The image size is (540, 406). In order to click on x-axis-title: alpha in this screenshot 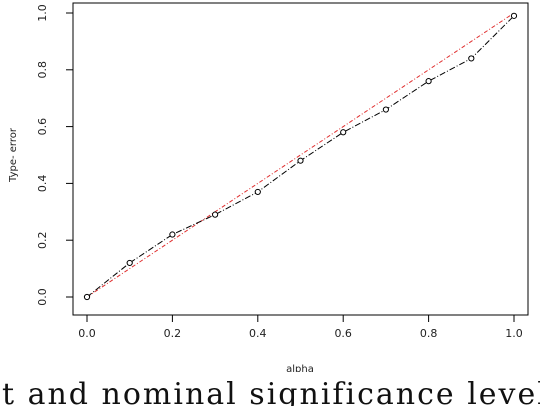, I will do `click(300, 368)`.